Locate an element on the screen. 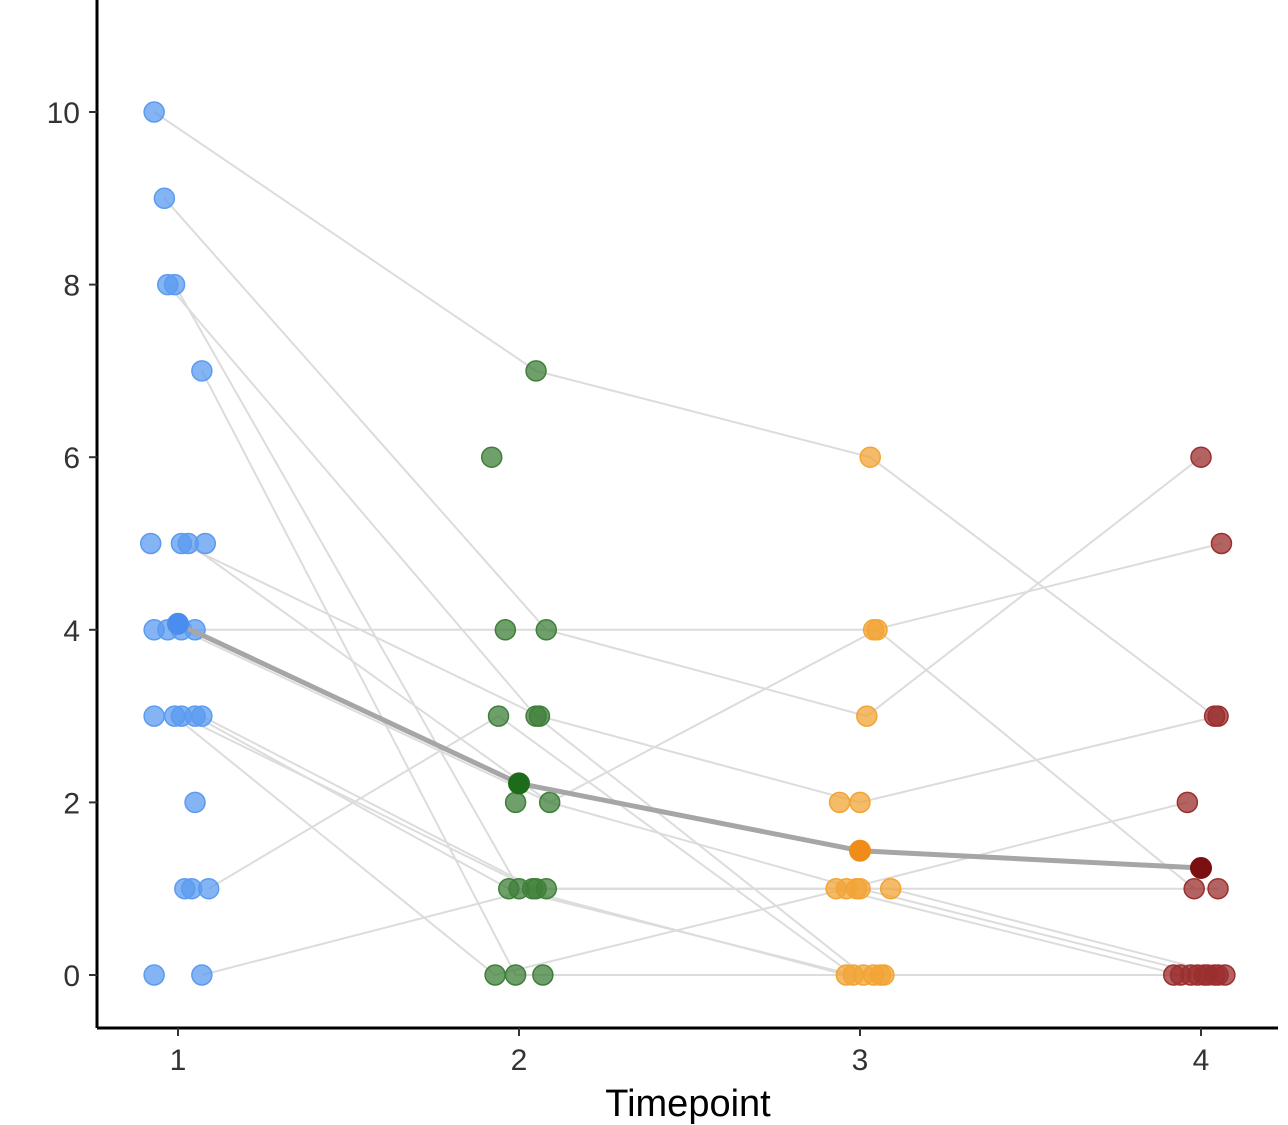 This screenshot has width=1288, height=1125. x-tick-label-2: 2 is located at coordinates (519, 1060).